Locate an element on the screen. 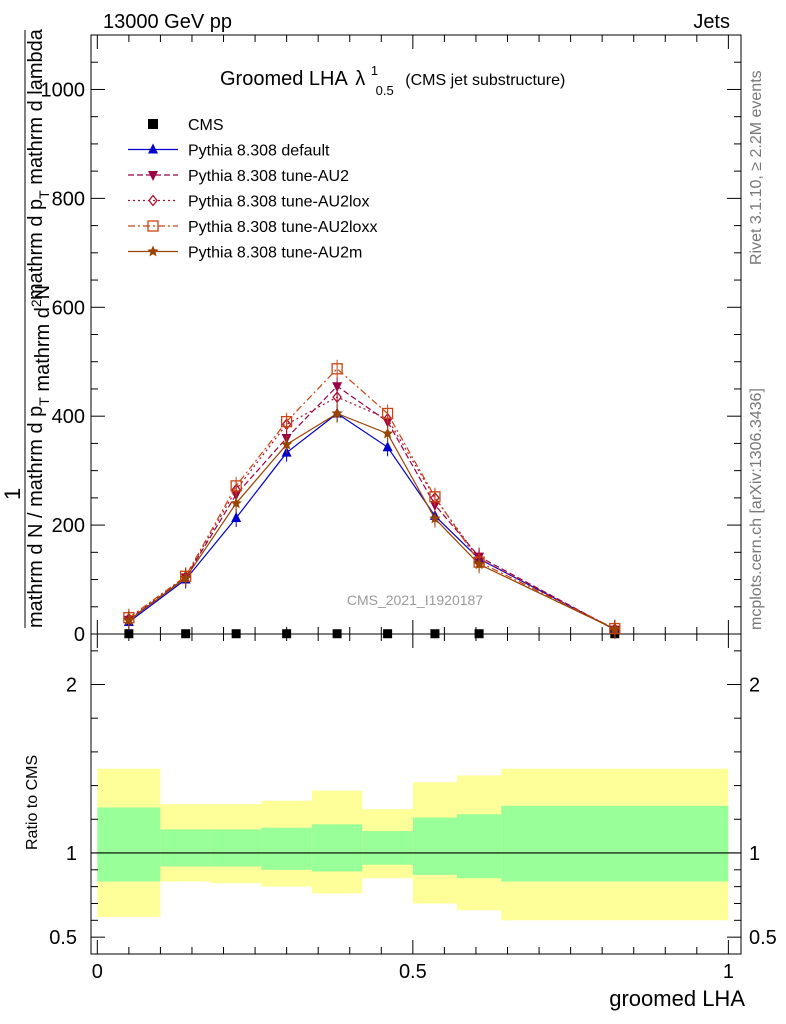  svg-text:mathrm d N / mathrm d pT: mathrm d N / mathrm d pT mathrm d2N is located at coordinates (39, 456).